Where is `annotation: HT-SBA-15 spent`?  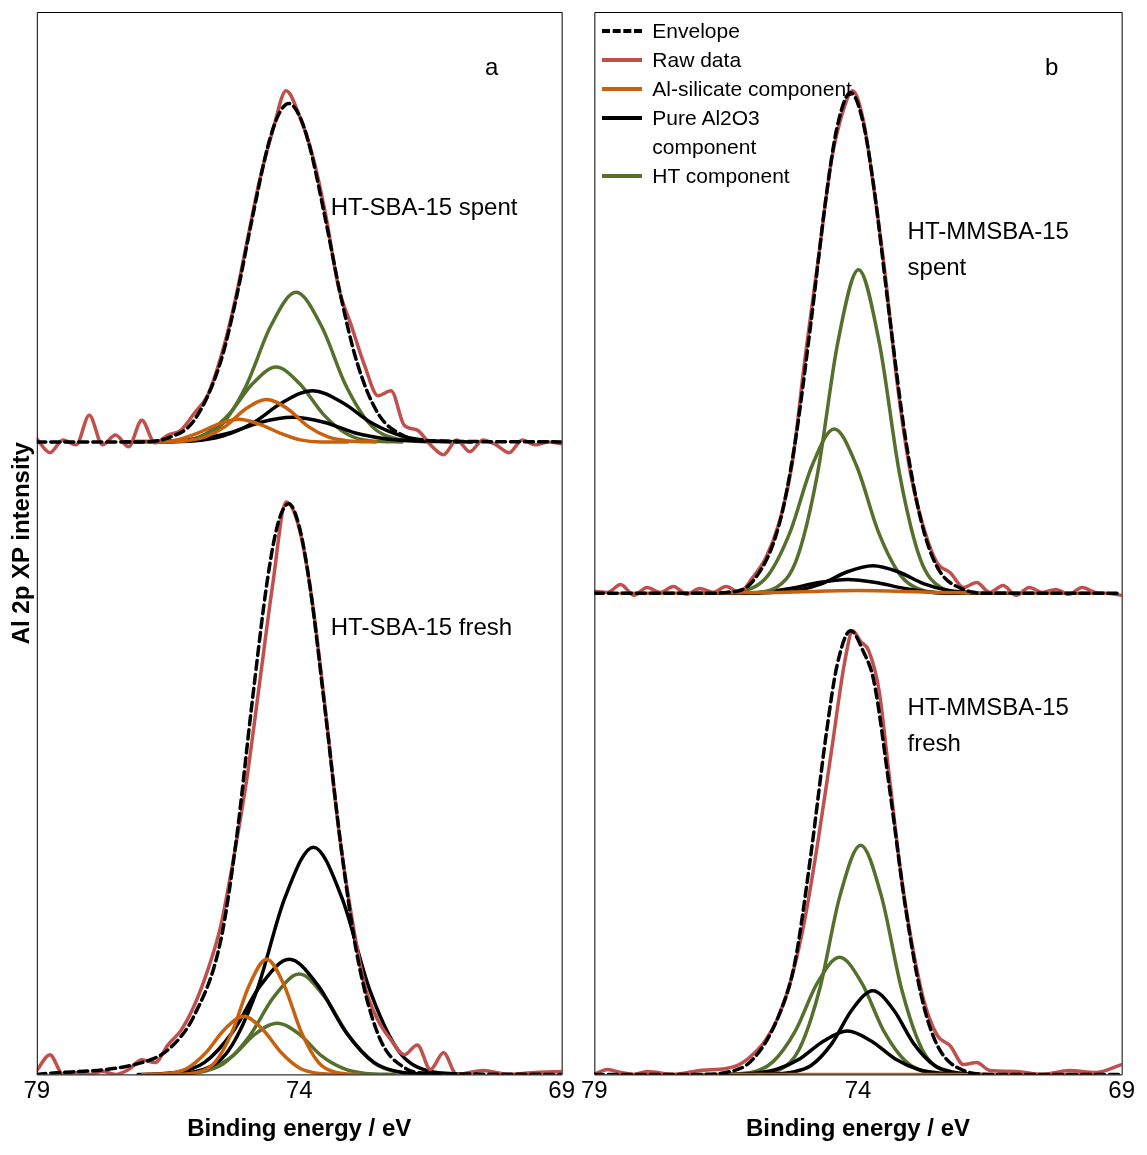
annotation: HT-SBA-15 spent is located at coordinates (424, 207).